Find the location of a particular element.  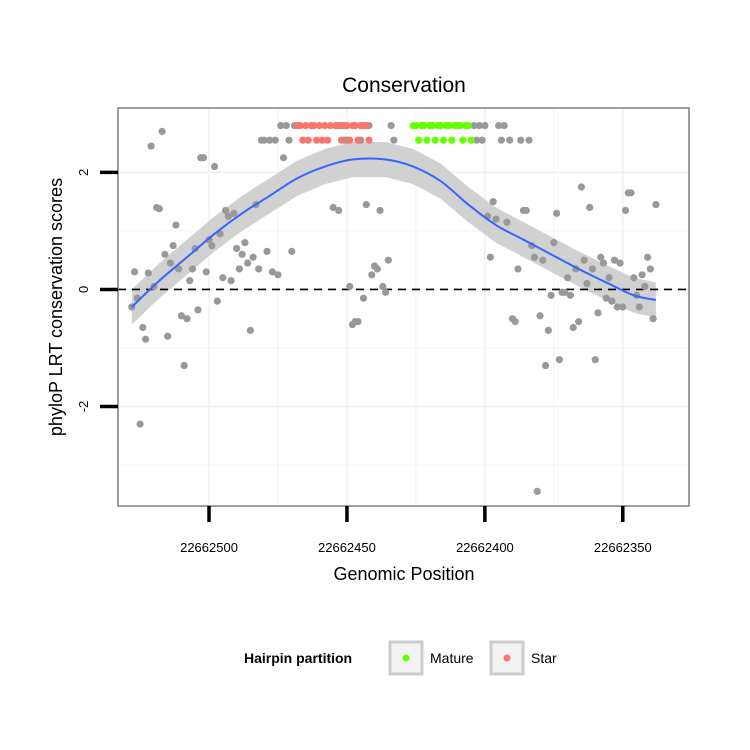

legend-key-star is located at coordinates (507, 658).